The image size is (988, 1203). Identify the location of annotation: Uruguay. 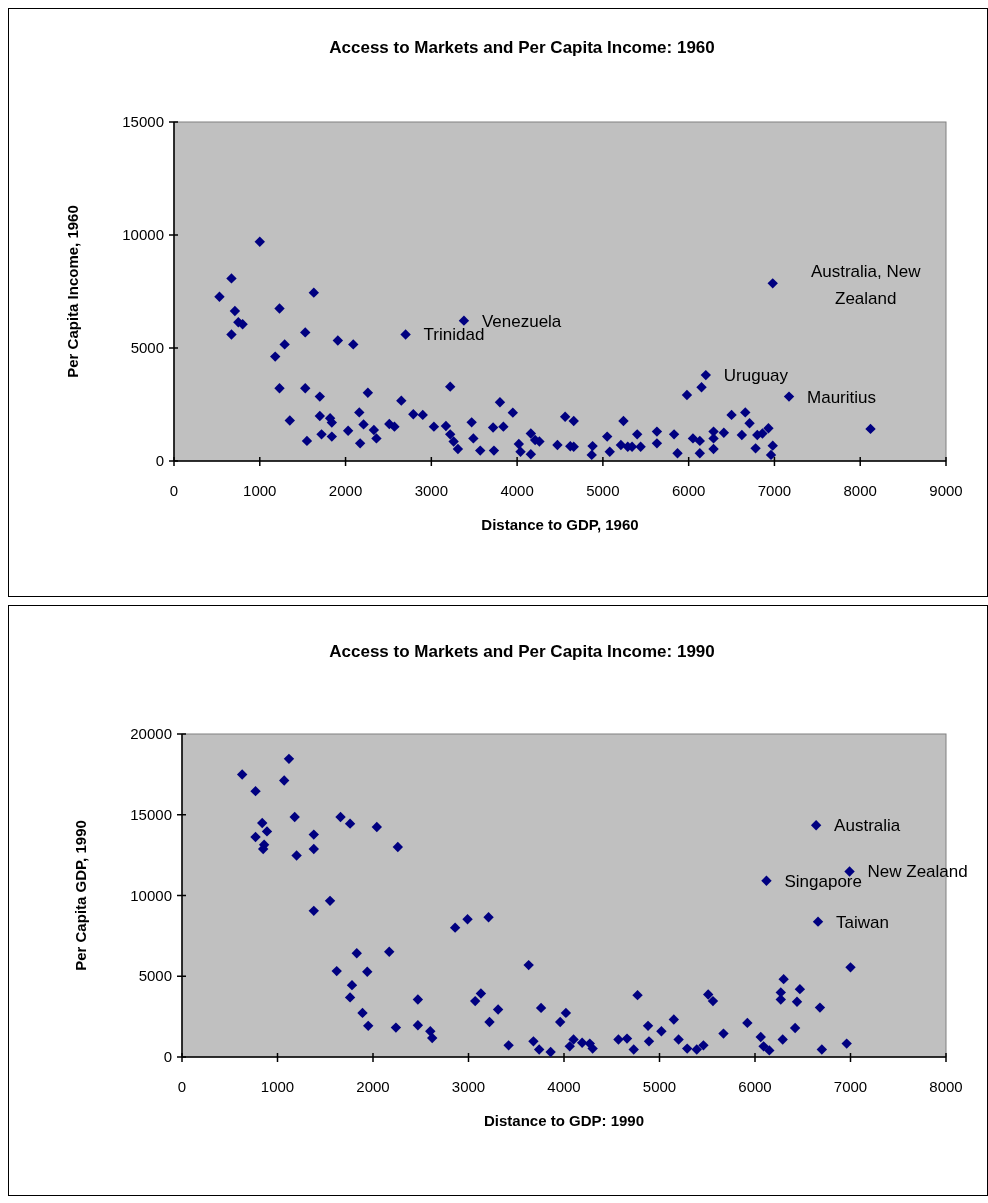
(756, 376).